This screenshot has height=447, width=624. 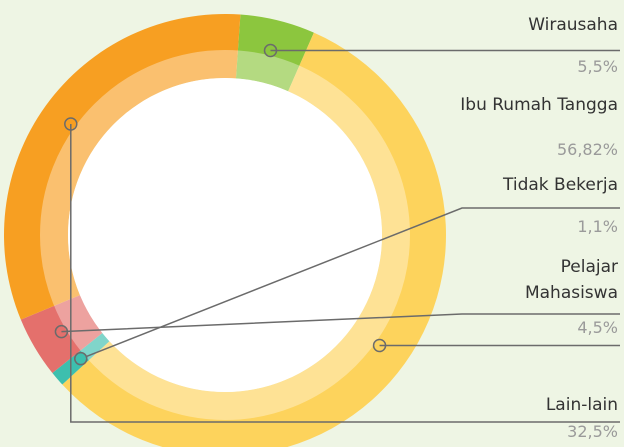 I want to click on label-value: 32,5%, so click(x=592, y=431).